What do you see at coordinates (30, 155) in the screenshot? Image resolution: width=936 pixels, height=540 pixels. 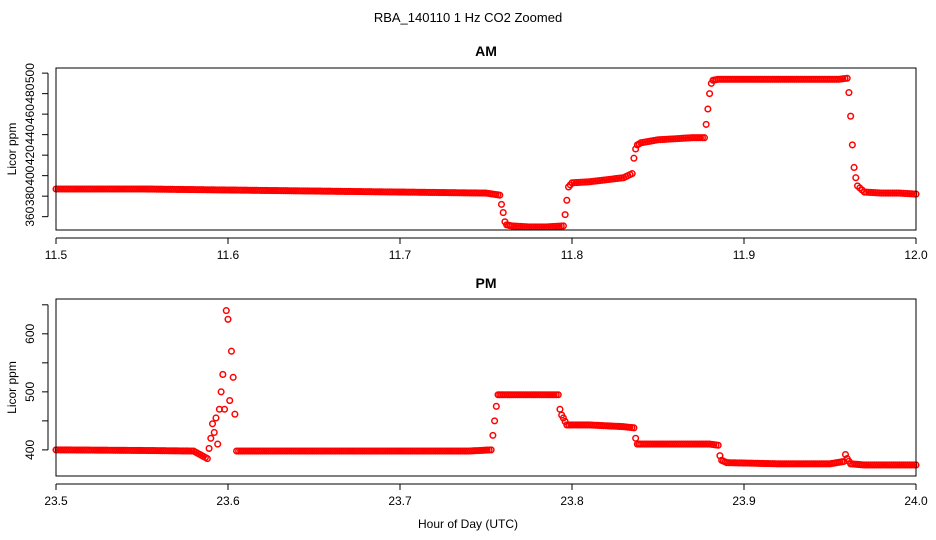 I see `y-tick-label: 420` at bounding box center [30, 155].